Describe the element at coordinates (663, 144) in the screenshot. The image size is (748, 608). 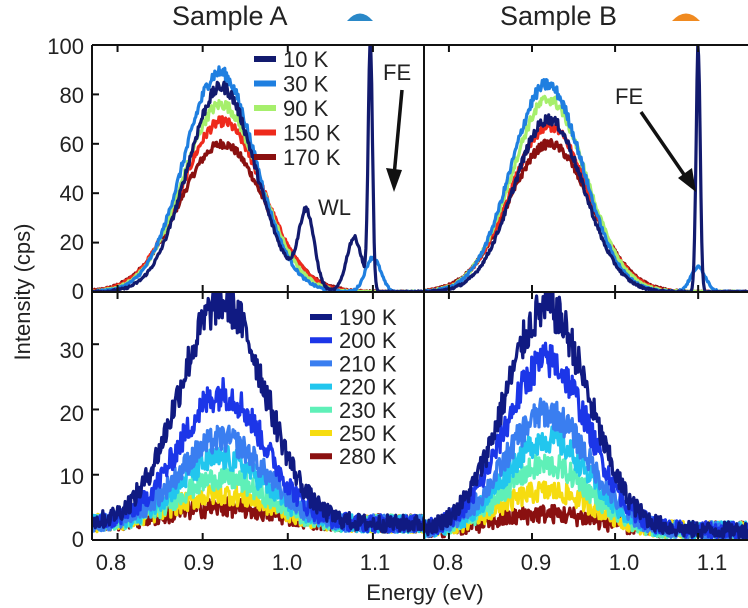
I see `fe-arrow-b` at that location.